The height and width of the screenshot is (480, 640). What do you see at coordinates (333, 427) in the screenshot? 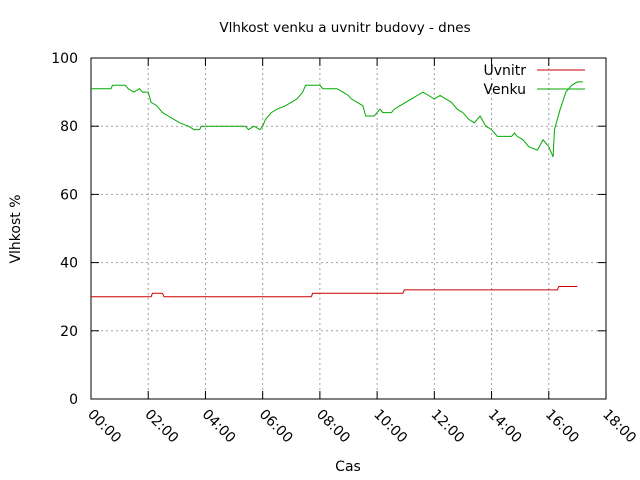
I see `x-tick-label: 08:00` at bounding box center [333, 427].